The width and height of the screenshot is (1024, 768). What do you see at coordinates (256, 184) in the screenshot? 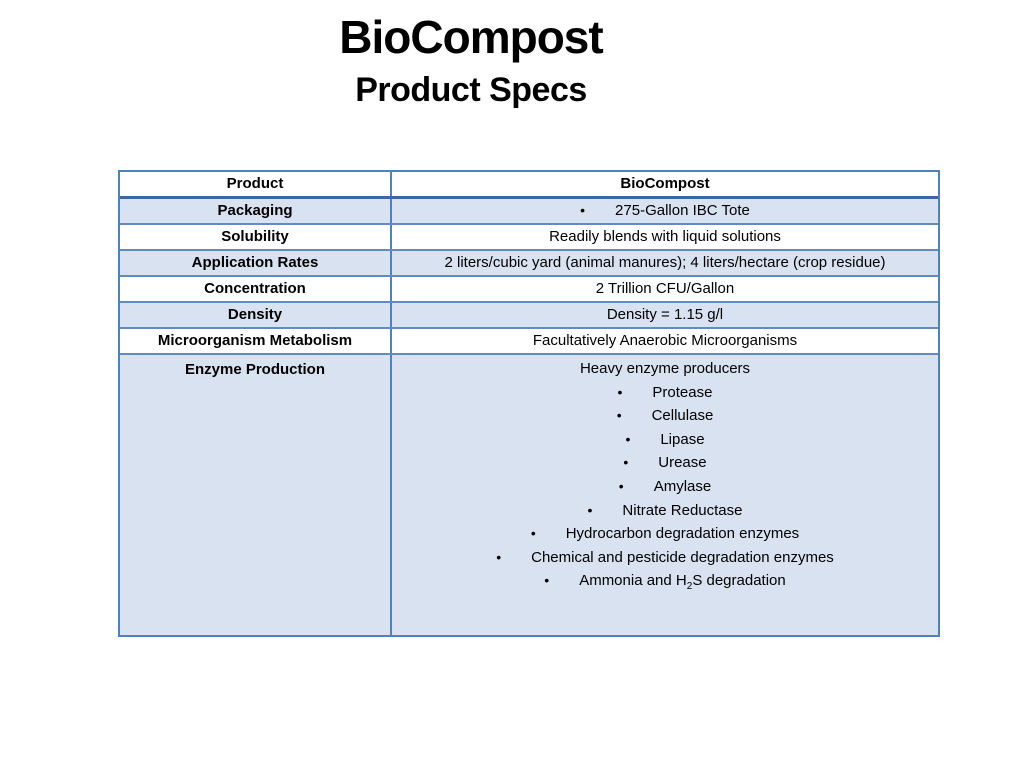
I see `header-product: Product` at bounding box center [256, 184].